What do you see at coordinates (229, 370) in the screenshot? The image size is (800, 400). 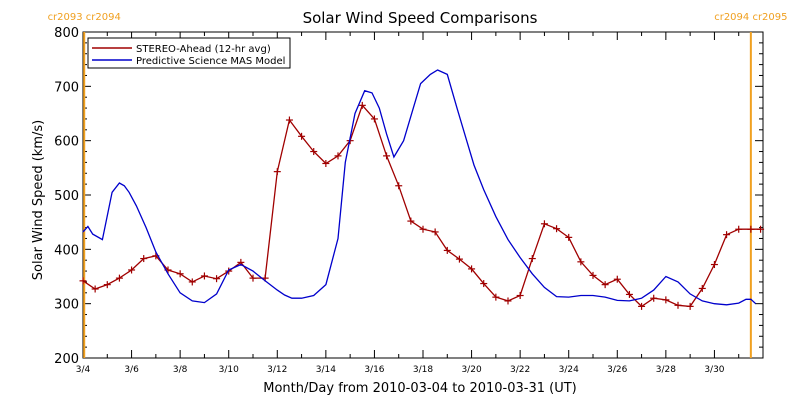 I see `x-tick-label: 3/10` at bounding box center [229, 370].